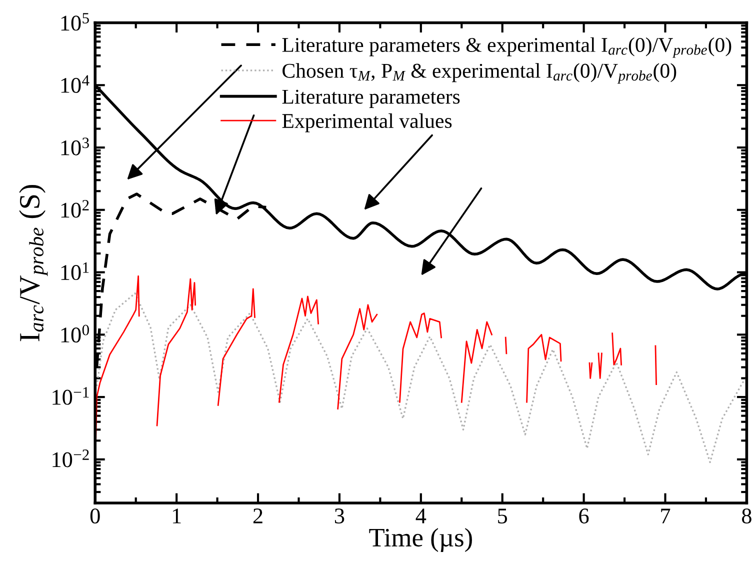  What do you see at coordinates (75, 147) in the screenshot?
I see `y-tick-label: 10$^{3}$` at bounding box center [75, 147].